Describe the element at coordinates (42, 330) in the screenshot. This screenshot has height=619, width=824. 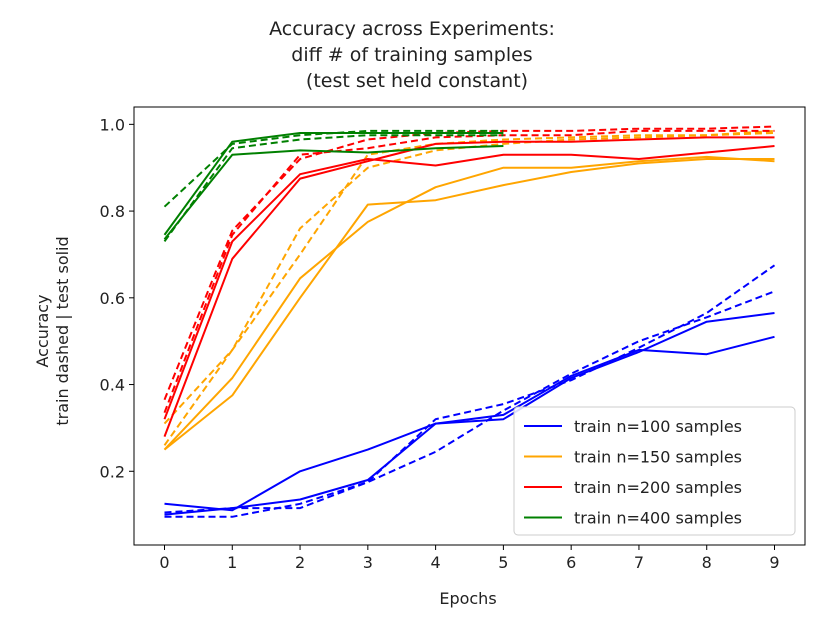
I see `y-axis-label-line-1: Accuracy` at that location.